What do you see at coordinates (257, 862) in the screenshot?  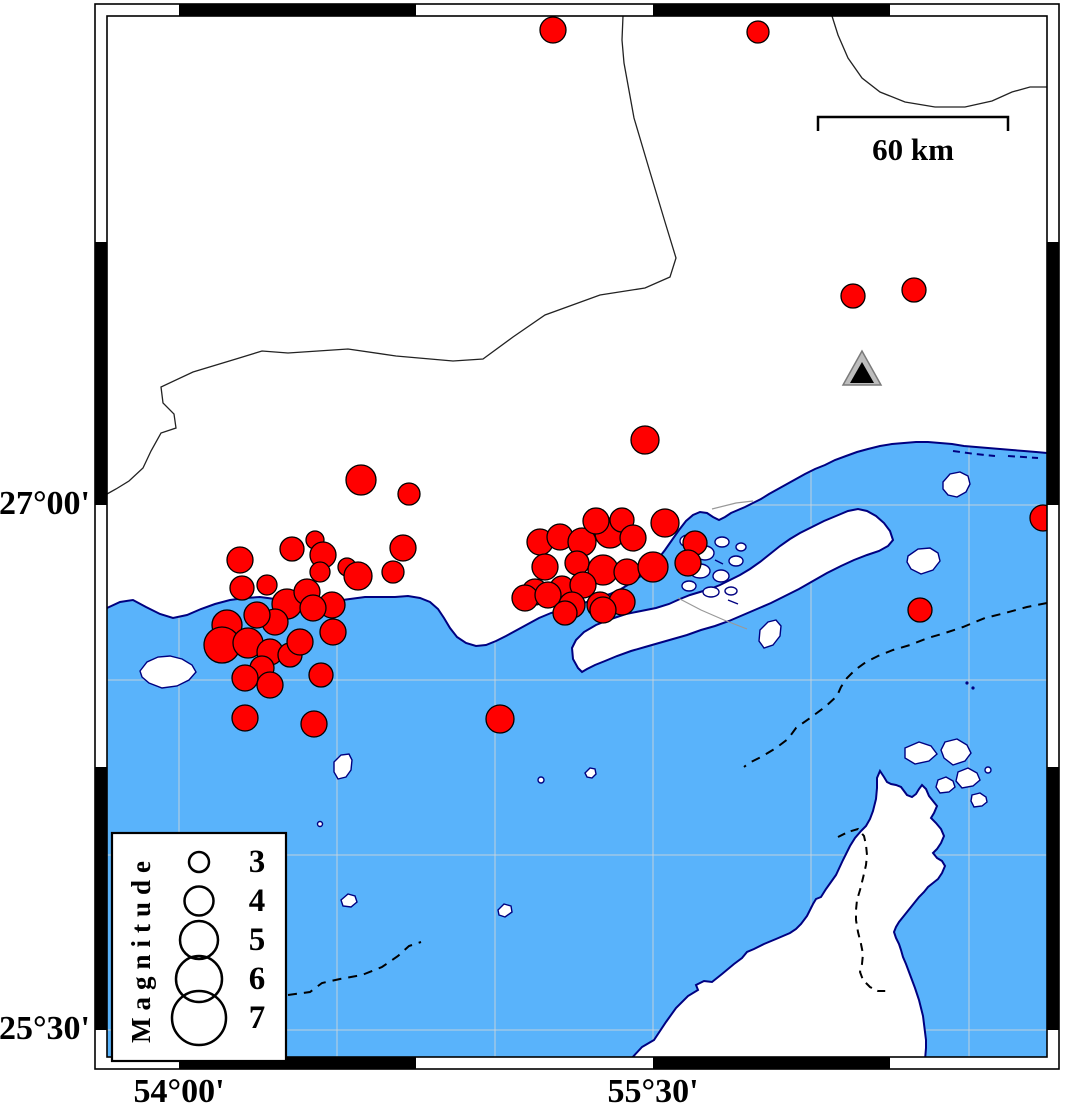 I see `legend-label-mag-3: 3` at bounding box center [257, 862].